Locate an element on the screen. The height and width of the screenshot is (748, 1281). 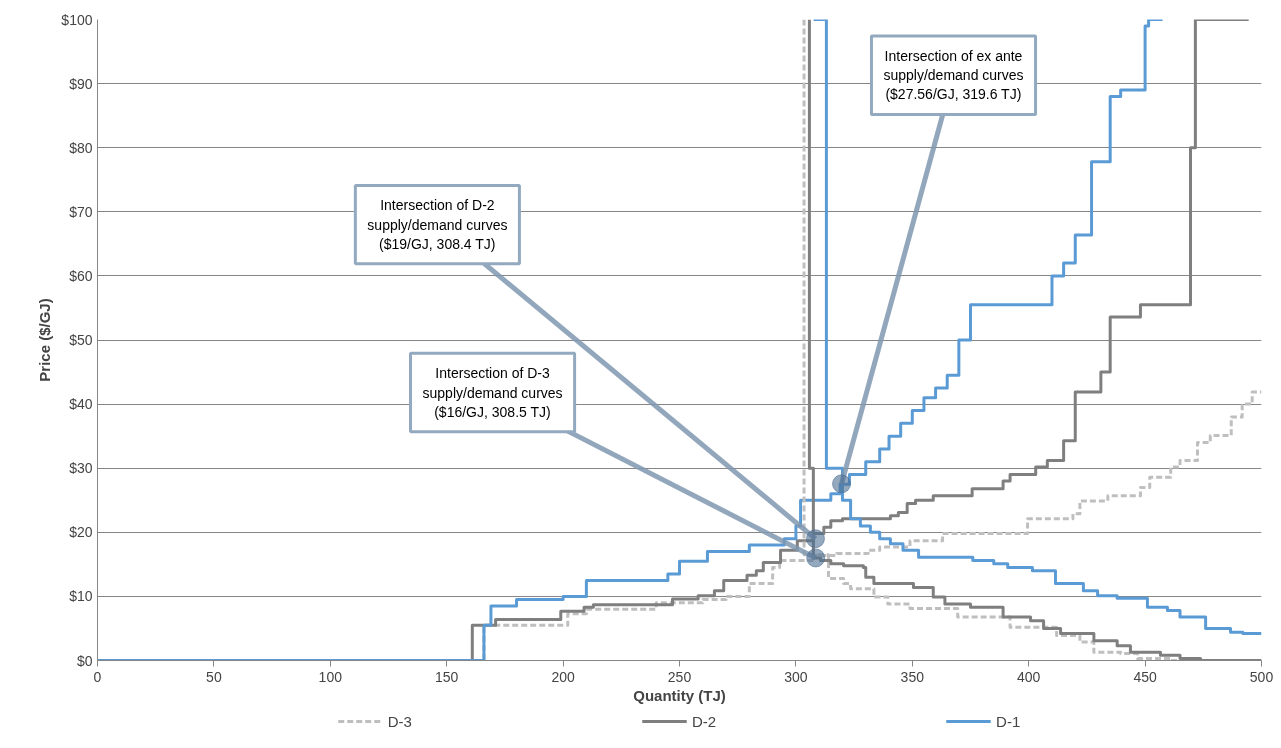
y-axis-title: Price ($/GJ) is located at coordinates (45, 340).